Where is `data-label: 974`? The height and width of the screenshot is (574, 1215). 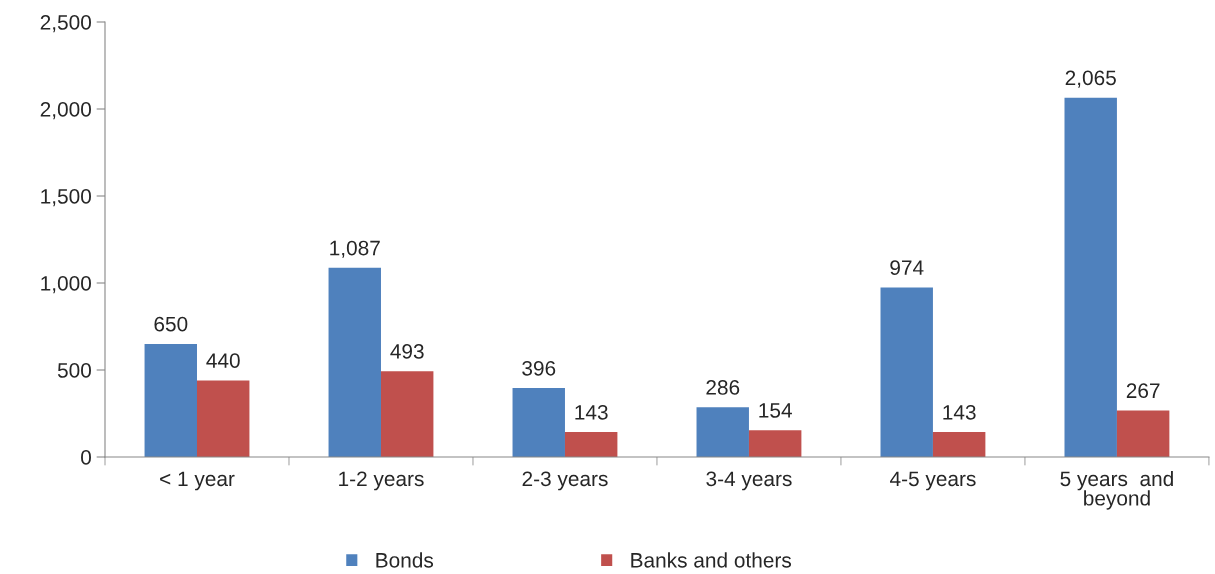 data-label: 974 is located at coordinates (907, 268).